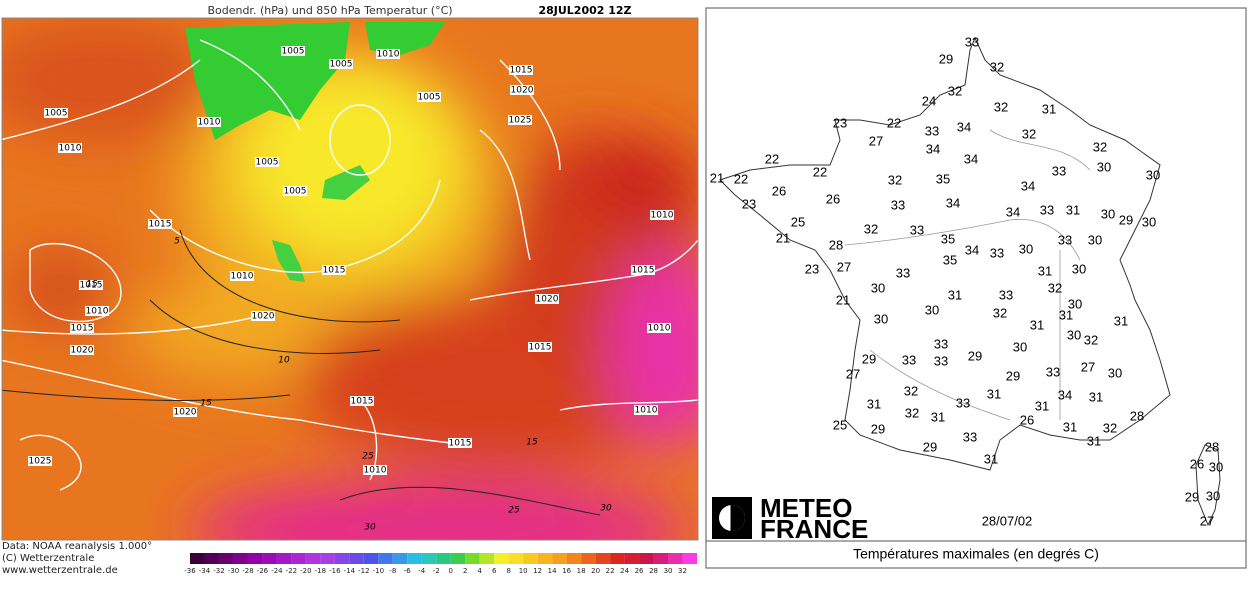  I want to click on isobar-label: 1005, so click(295, 192).